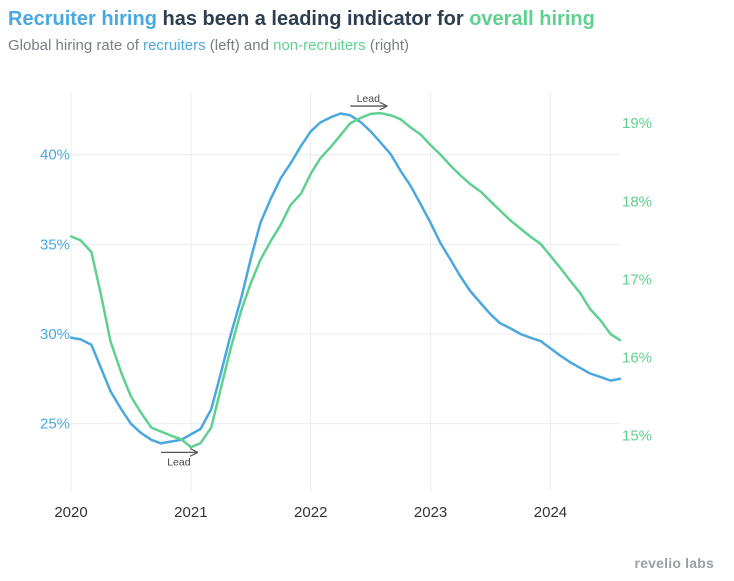 This screenshot has height=581, width=734. I want to click on y-left-tick-label: 40%, so click(55, 155).